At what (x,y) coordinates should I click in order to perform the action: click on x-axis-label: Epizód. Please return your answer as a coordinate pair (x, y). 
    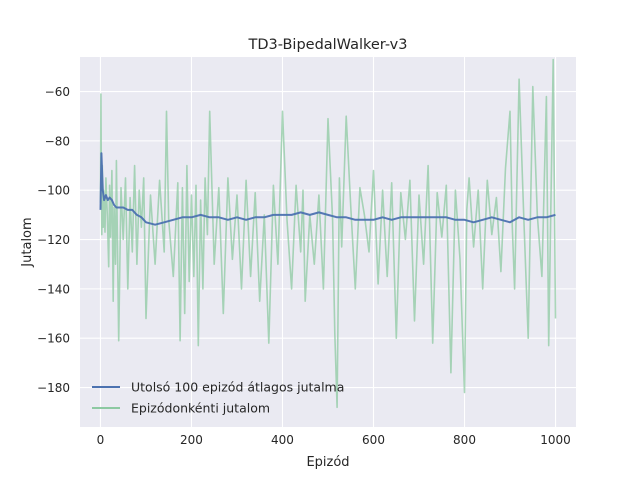
    Looking at the image, I should click on (327, 462).